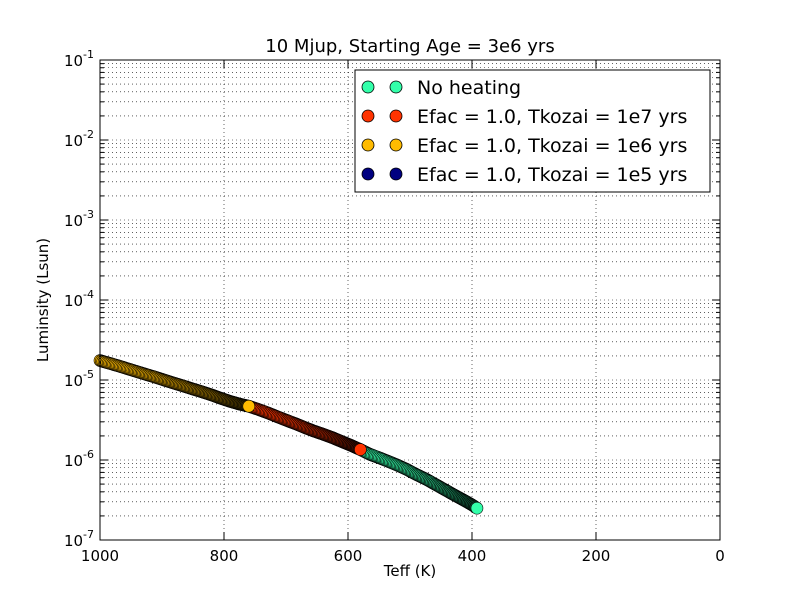 The width and height of the screenshot is (800, 600). I want to click on legend-label: Efac = 1.0, Tkozai = 1e6 yrs, so click(552, 146).